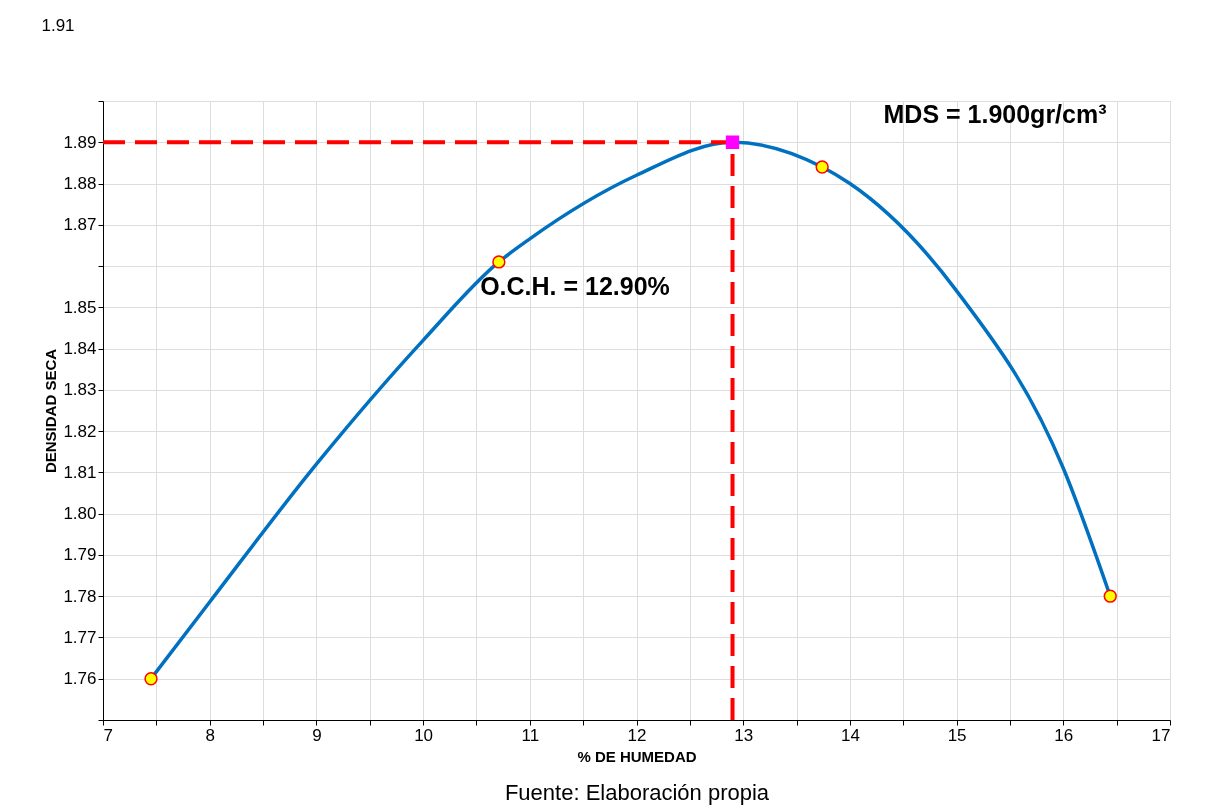  Describe the element at coordinates (80, 555) in the screenshot. I see `y-tick-label: 1.79` at that location.